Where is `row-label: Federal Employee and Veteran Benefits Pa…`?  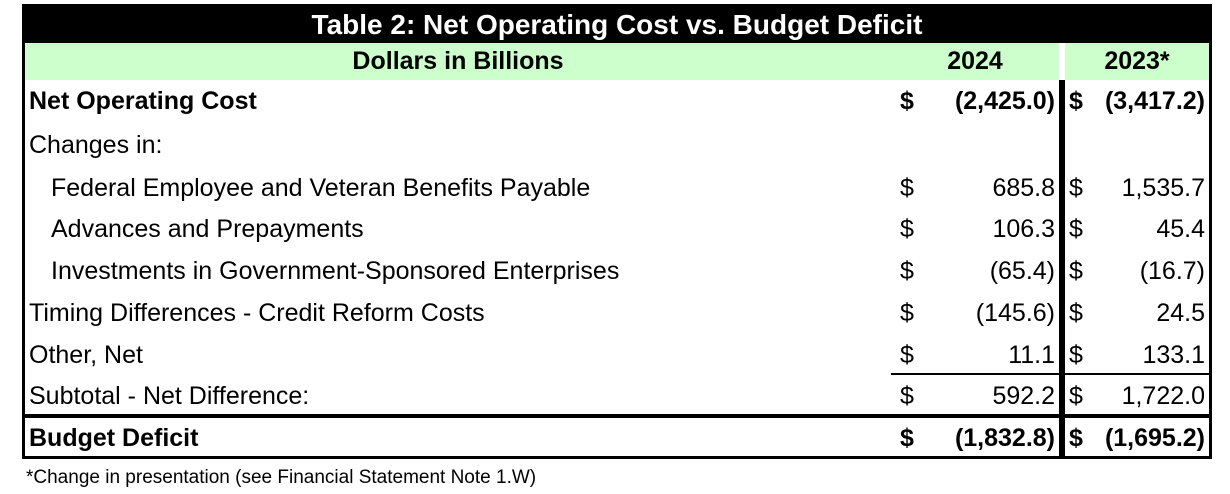 row-label: Federal Employee and Veteran Benefits Pa… is located at coordinates (321, 188).